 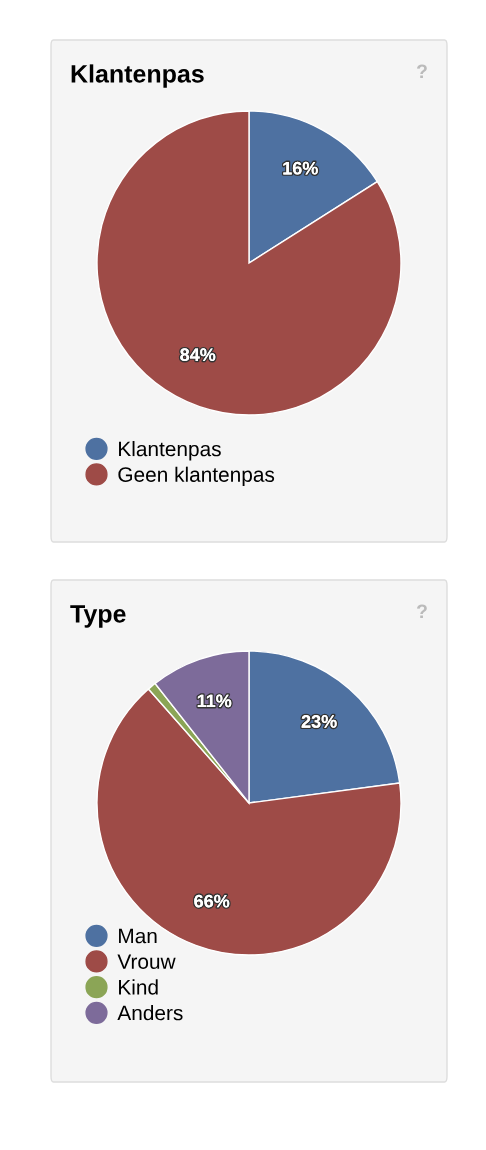 I want to click on chart-title: Klantenpas, so click(x=137, y=76).